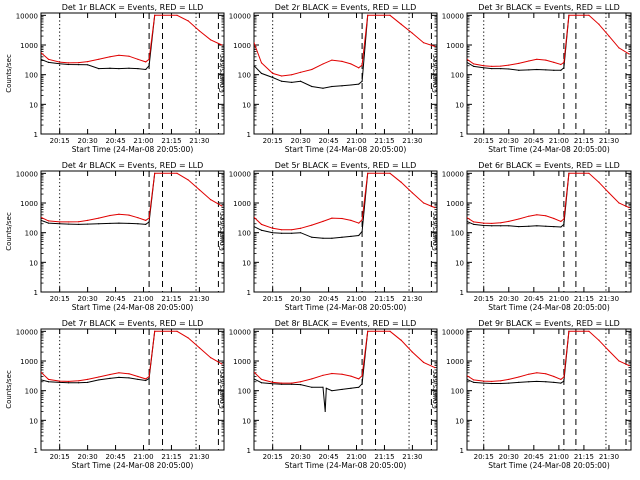  I want to click on y-axis-label: Counts/sec, so click(435, 73).